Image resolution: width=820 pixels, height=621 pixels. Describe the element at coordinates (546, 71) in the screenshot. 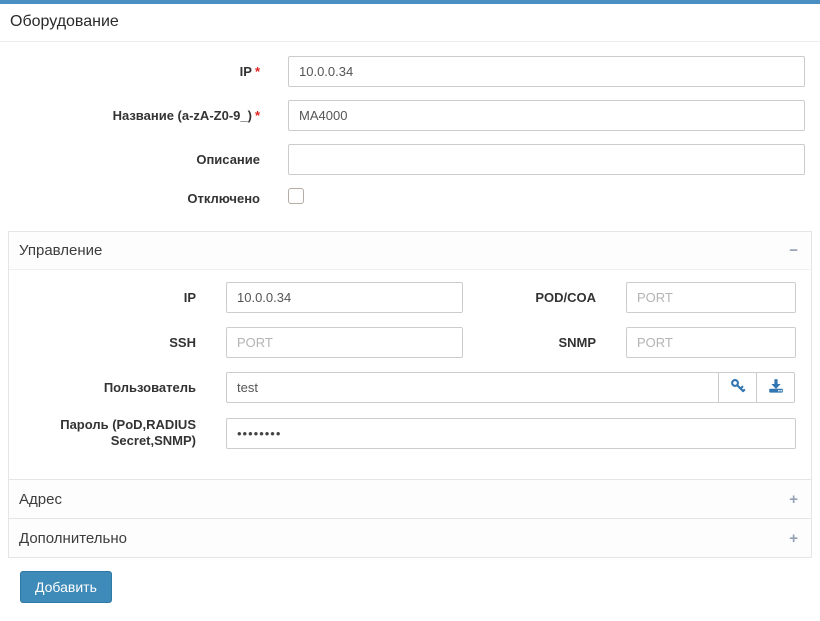

I see `ip-input` at that location.